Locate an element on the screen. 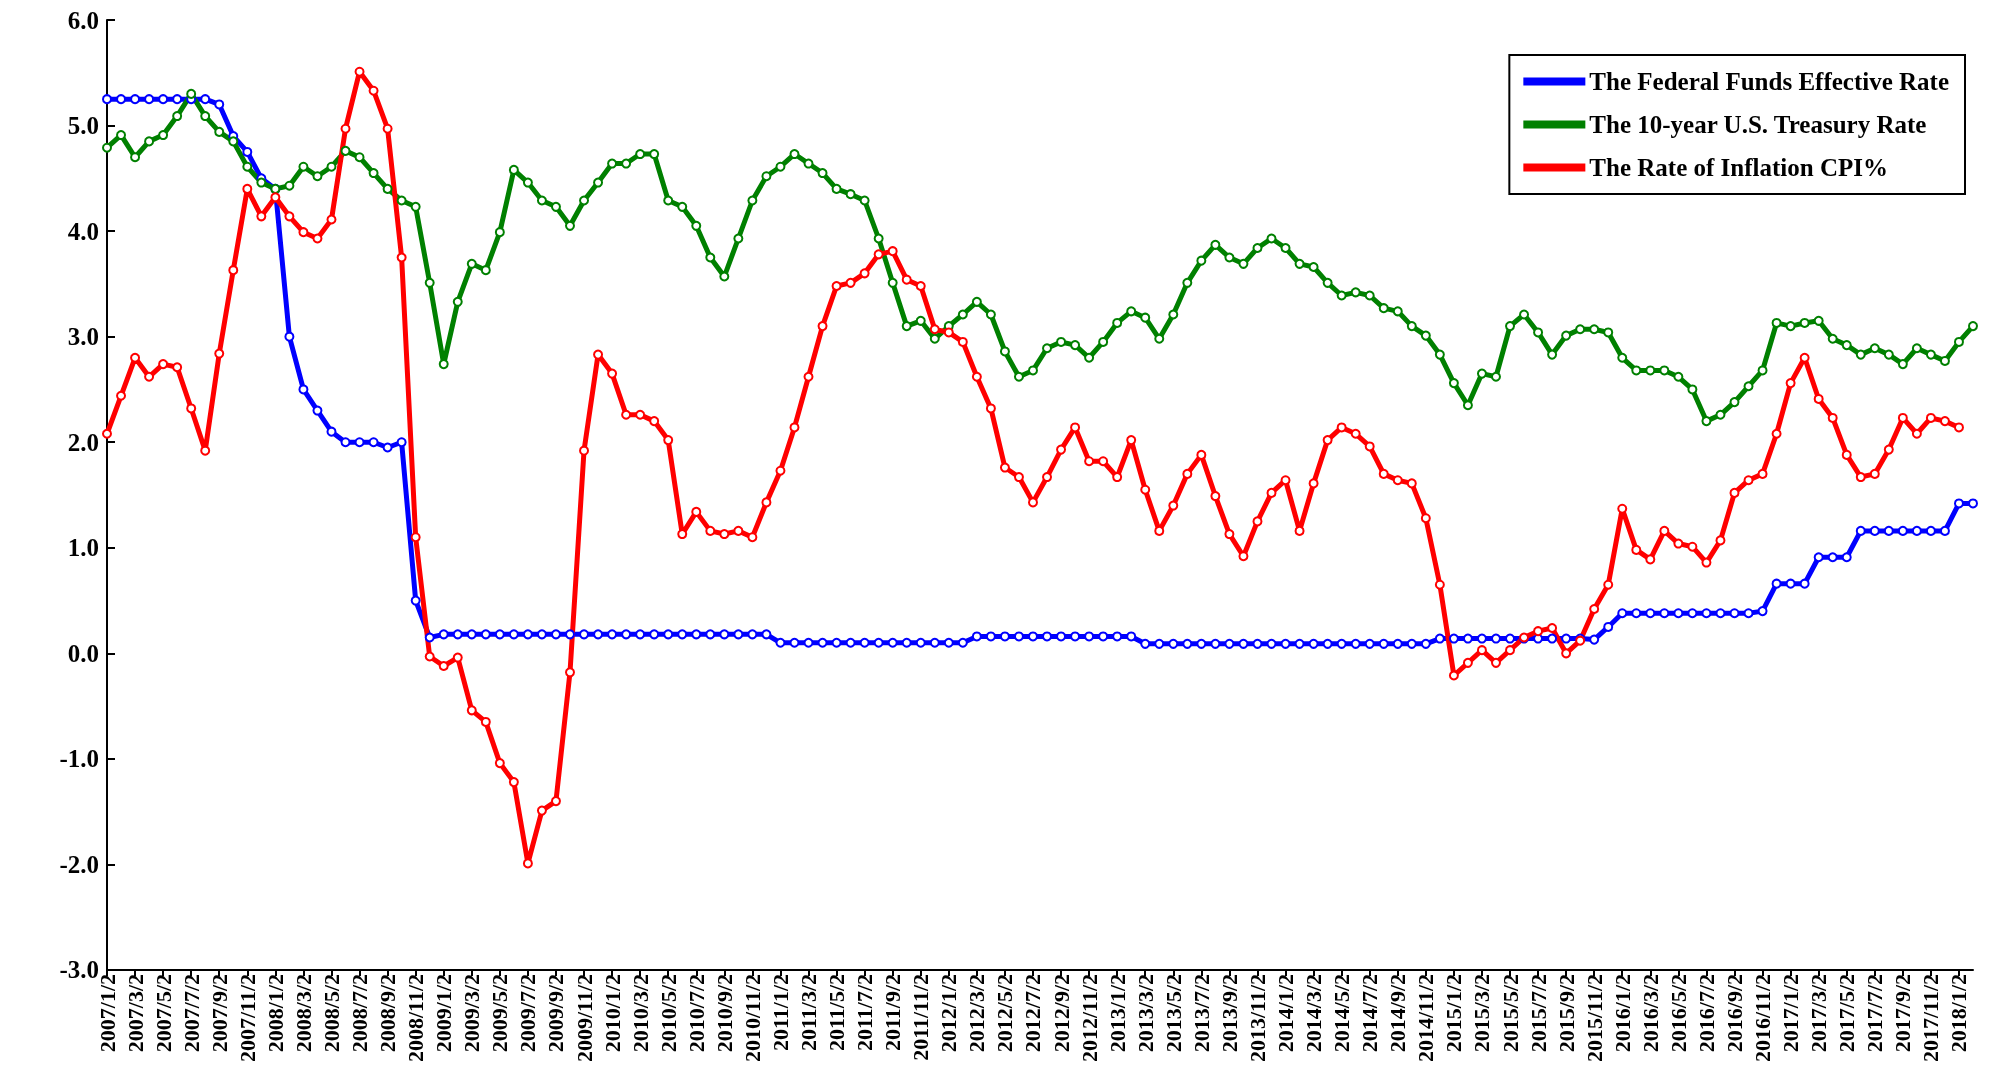 The height and width of the screenshot is (1065, 1995). x-tick-label: 2012/5/2 is located at coordinates (1005, 1013).